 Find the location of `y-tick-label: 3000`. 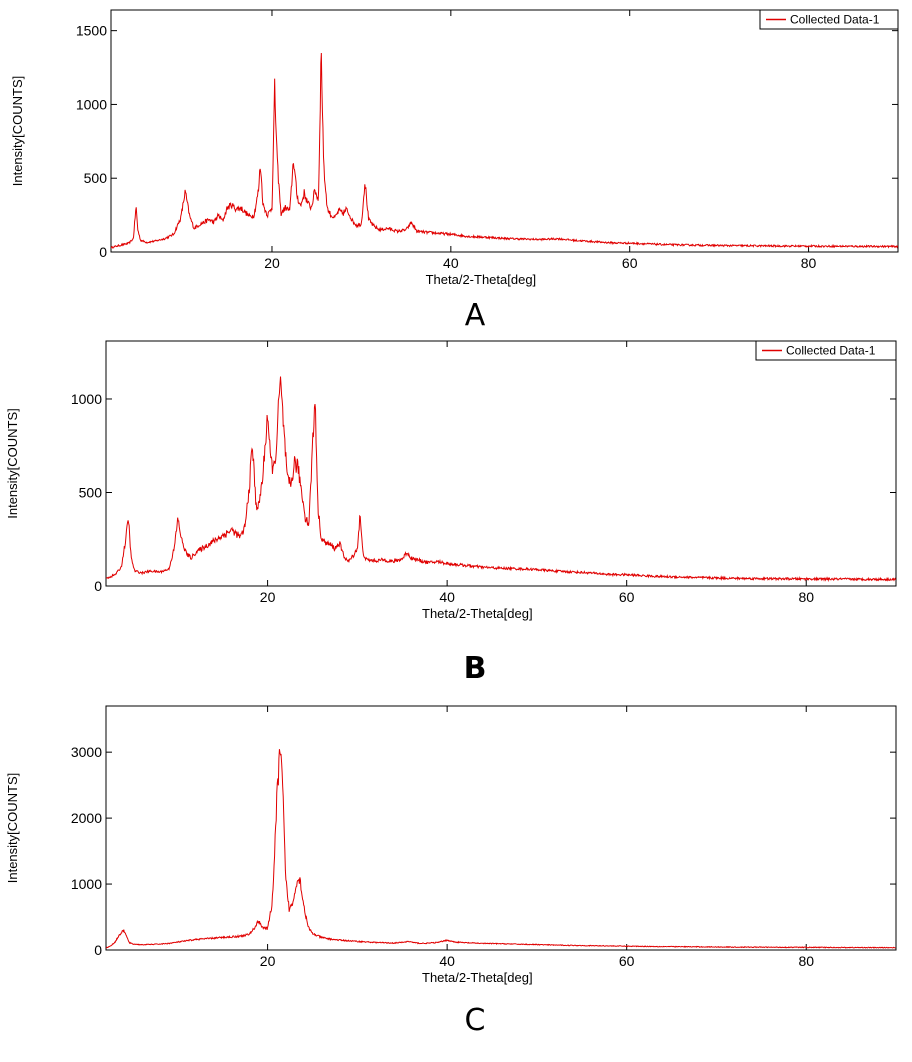

y-tick-label: 3000 is located at coordinates (86, 752).